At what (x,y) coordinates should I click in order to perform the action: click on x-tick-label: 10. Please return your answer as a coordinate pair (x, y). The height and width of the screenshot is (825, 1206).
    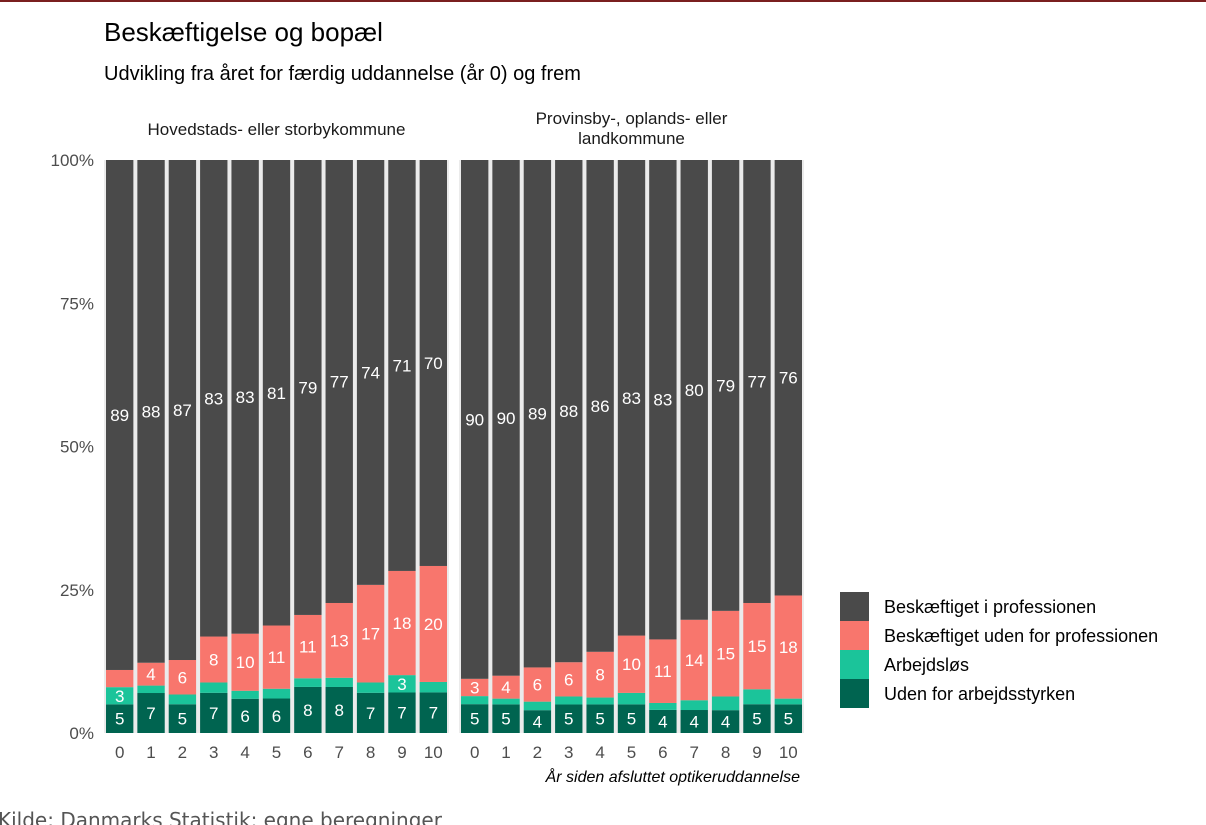
    Looking at the image, I should click on (788, 752).